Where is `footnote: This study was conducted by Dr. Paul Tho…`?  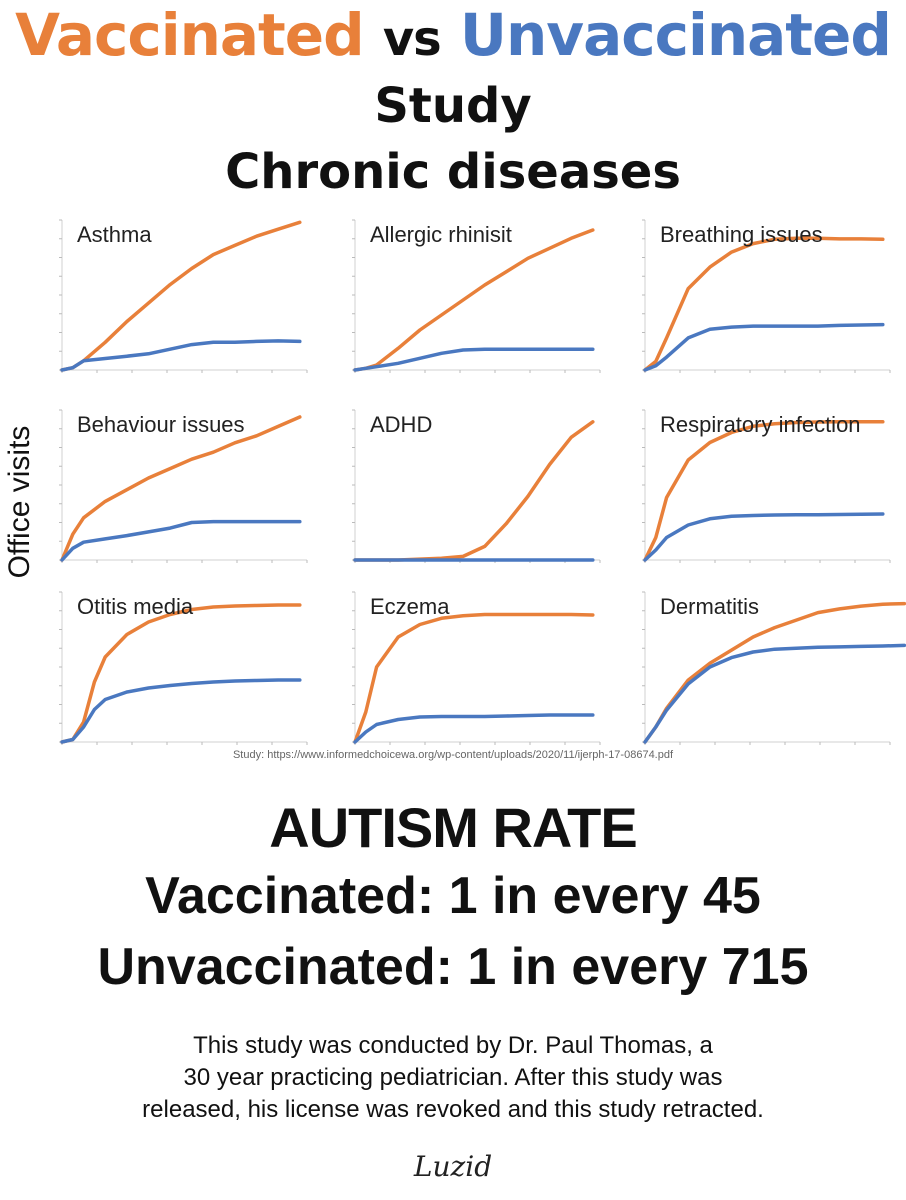
footnote: This study was conducted by Dr. Paul Tho… is located at coordinates (453, 1078).